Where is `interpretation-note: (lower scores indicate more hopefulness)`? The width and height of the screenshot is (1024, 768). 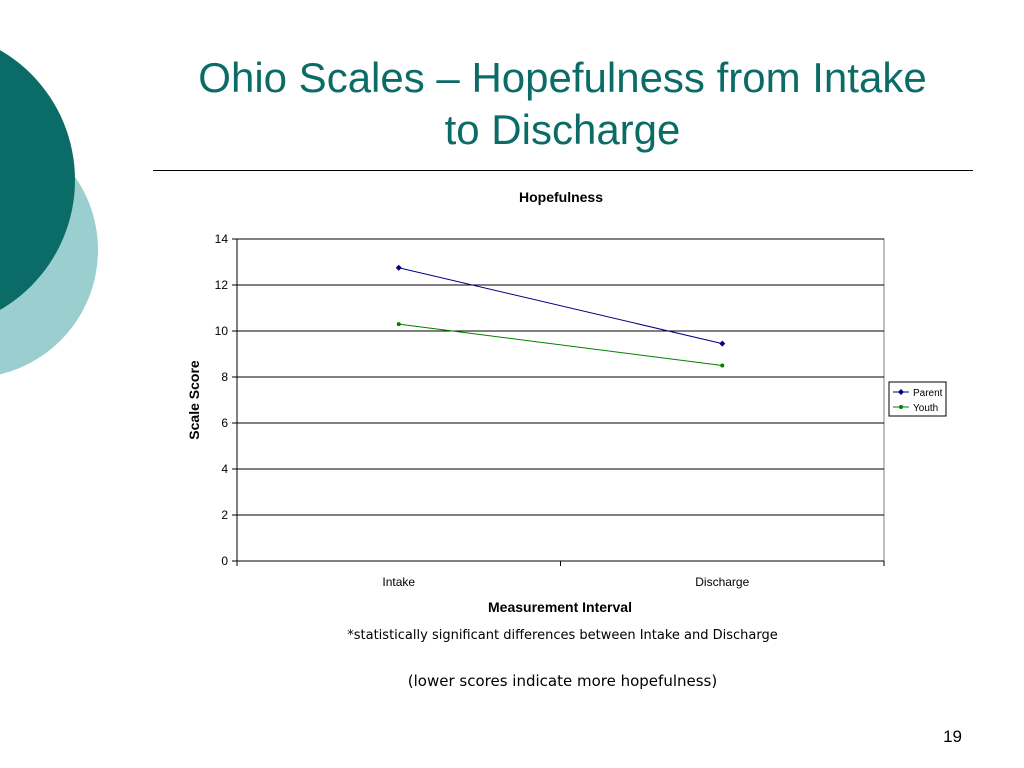 interpretation-note: (lower scores indicate more hopefulness) is located at coordinates (562, 681).